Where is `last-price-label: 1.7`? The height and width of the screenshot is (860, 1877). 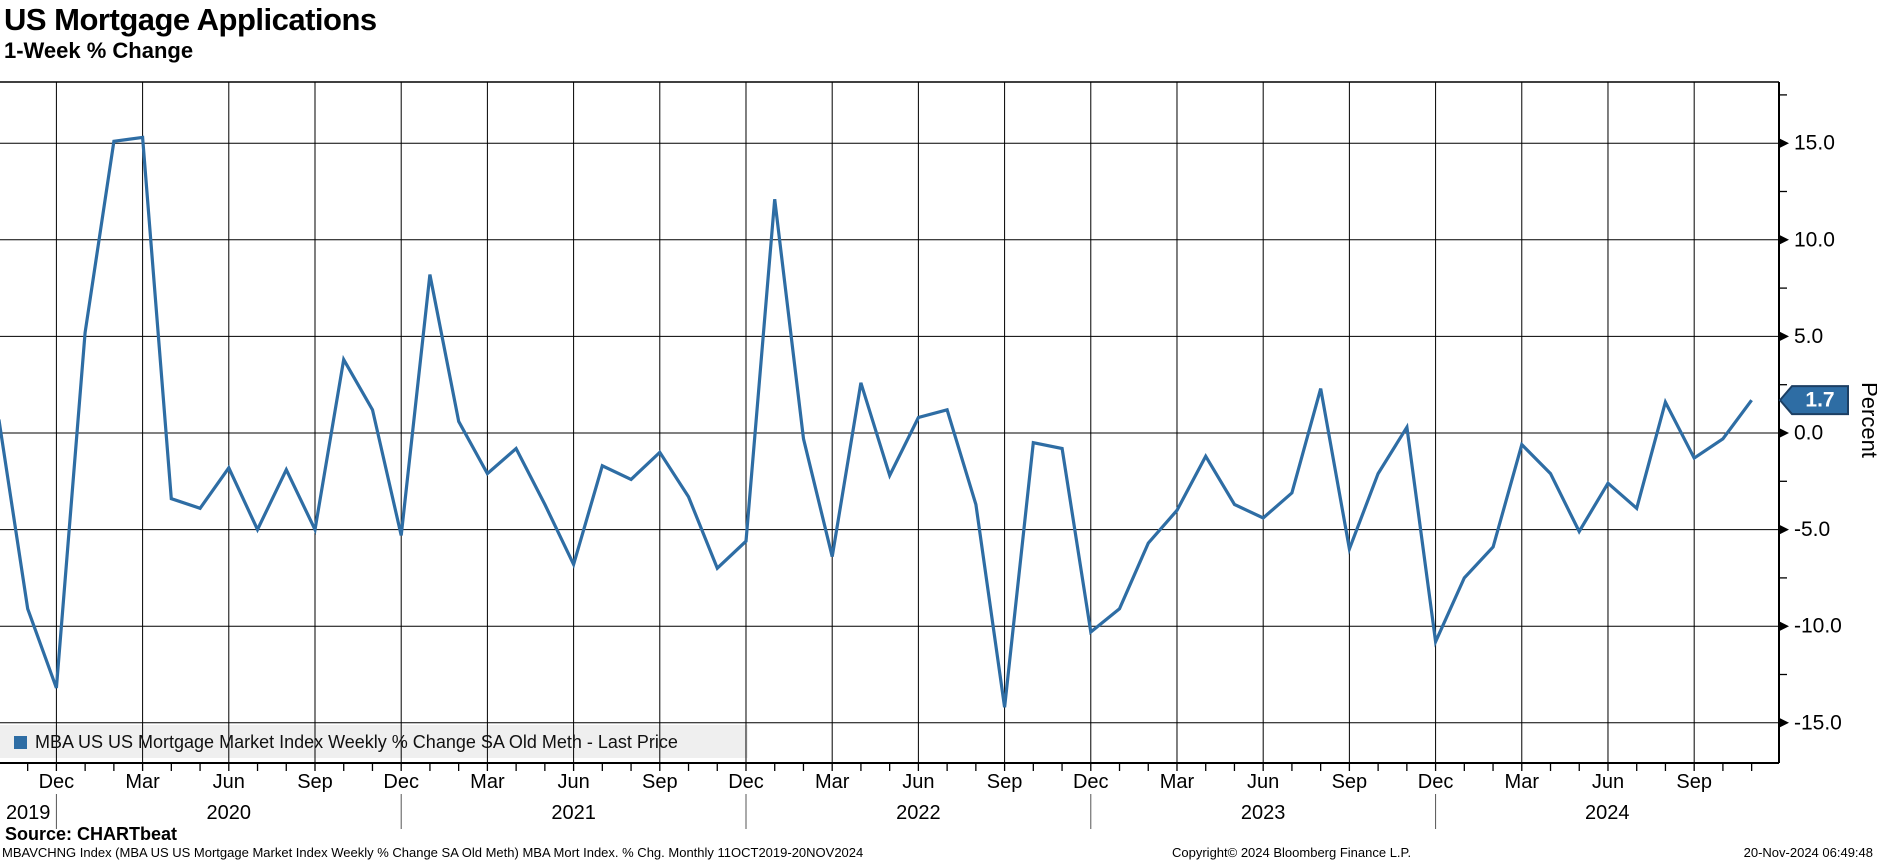 last-price-label: 1.7 is located at coordinates (1819, 400).